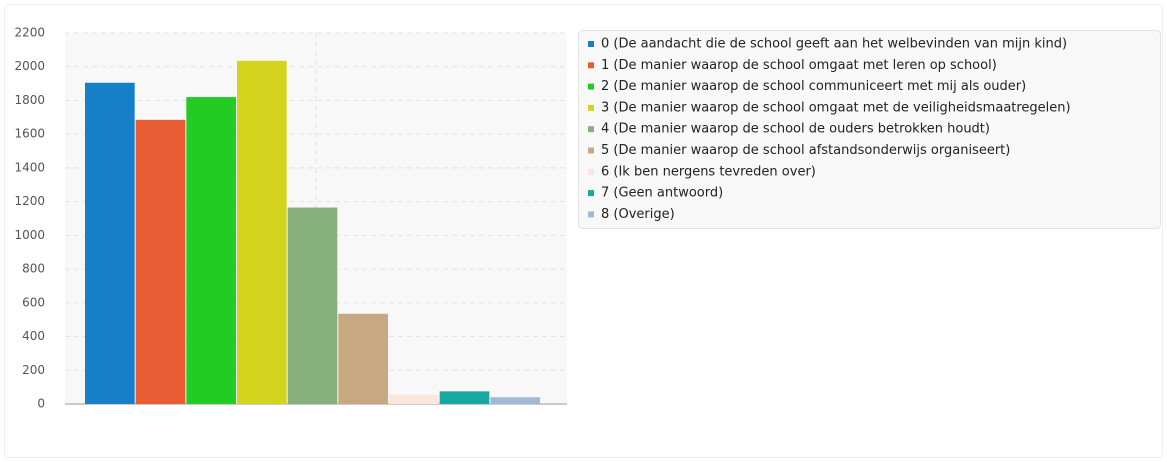 This screenshot has height=462, width=1167. I want to click on y-tick-label: 1400, so click(29, 167).